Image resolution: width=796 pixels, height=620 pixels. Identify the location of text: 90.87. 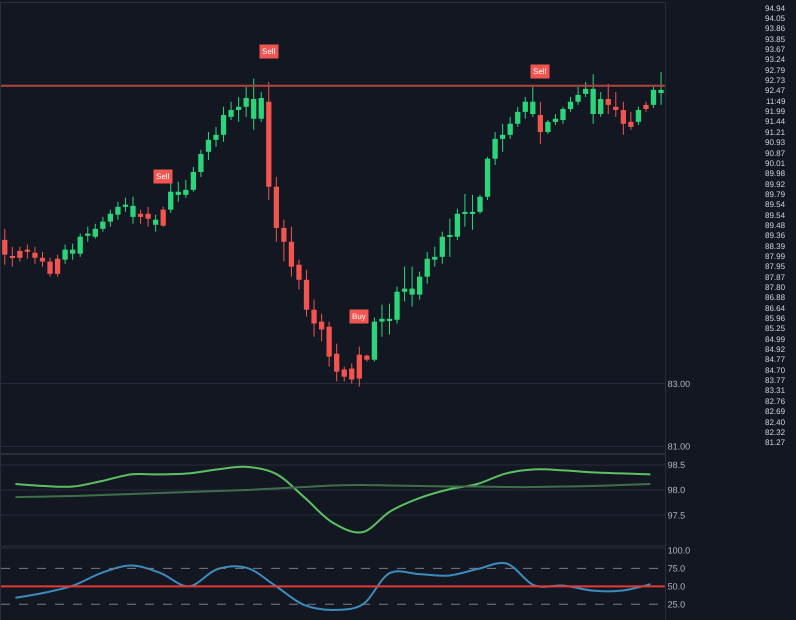
(775, 153).